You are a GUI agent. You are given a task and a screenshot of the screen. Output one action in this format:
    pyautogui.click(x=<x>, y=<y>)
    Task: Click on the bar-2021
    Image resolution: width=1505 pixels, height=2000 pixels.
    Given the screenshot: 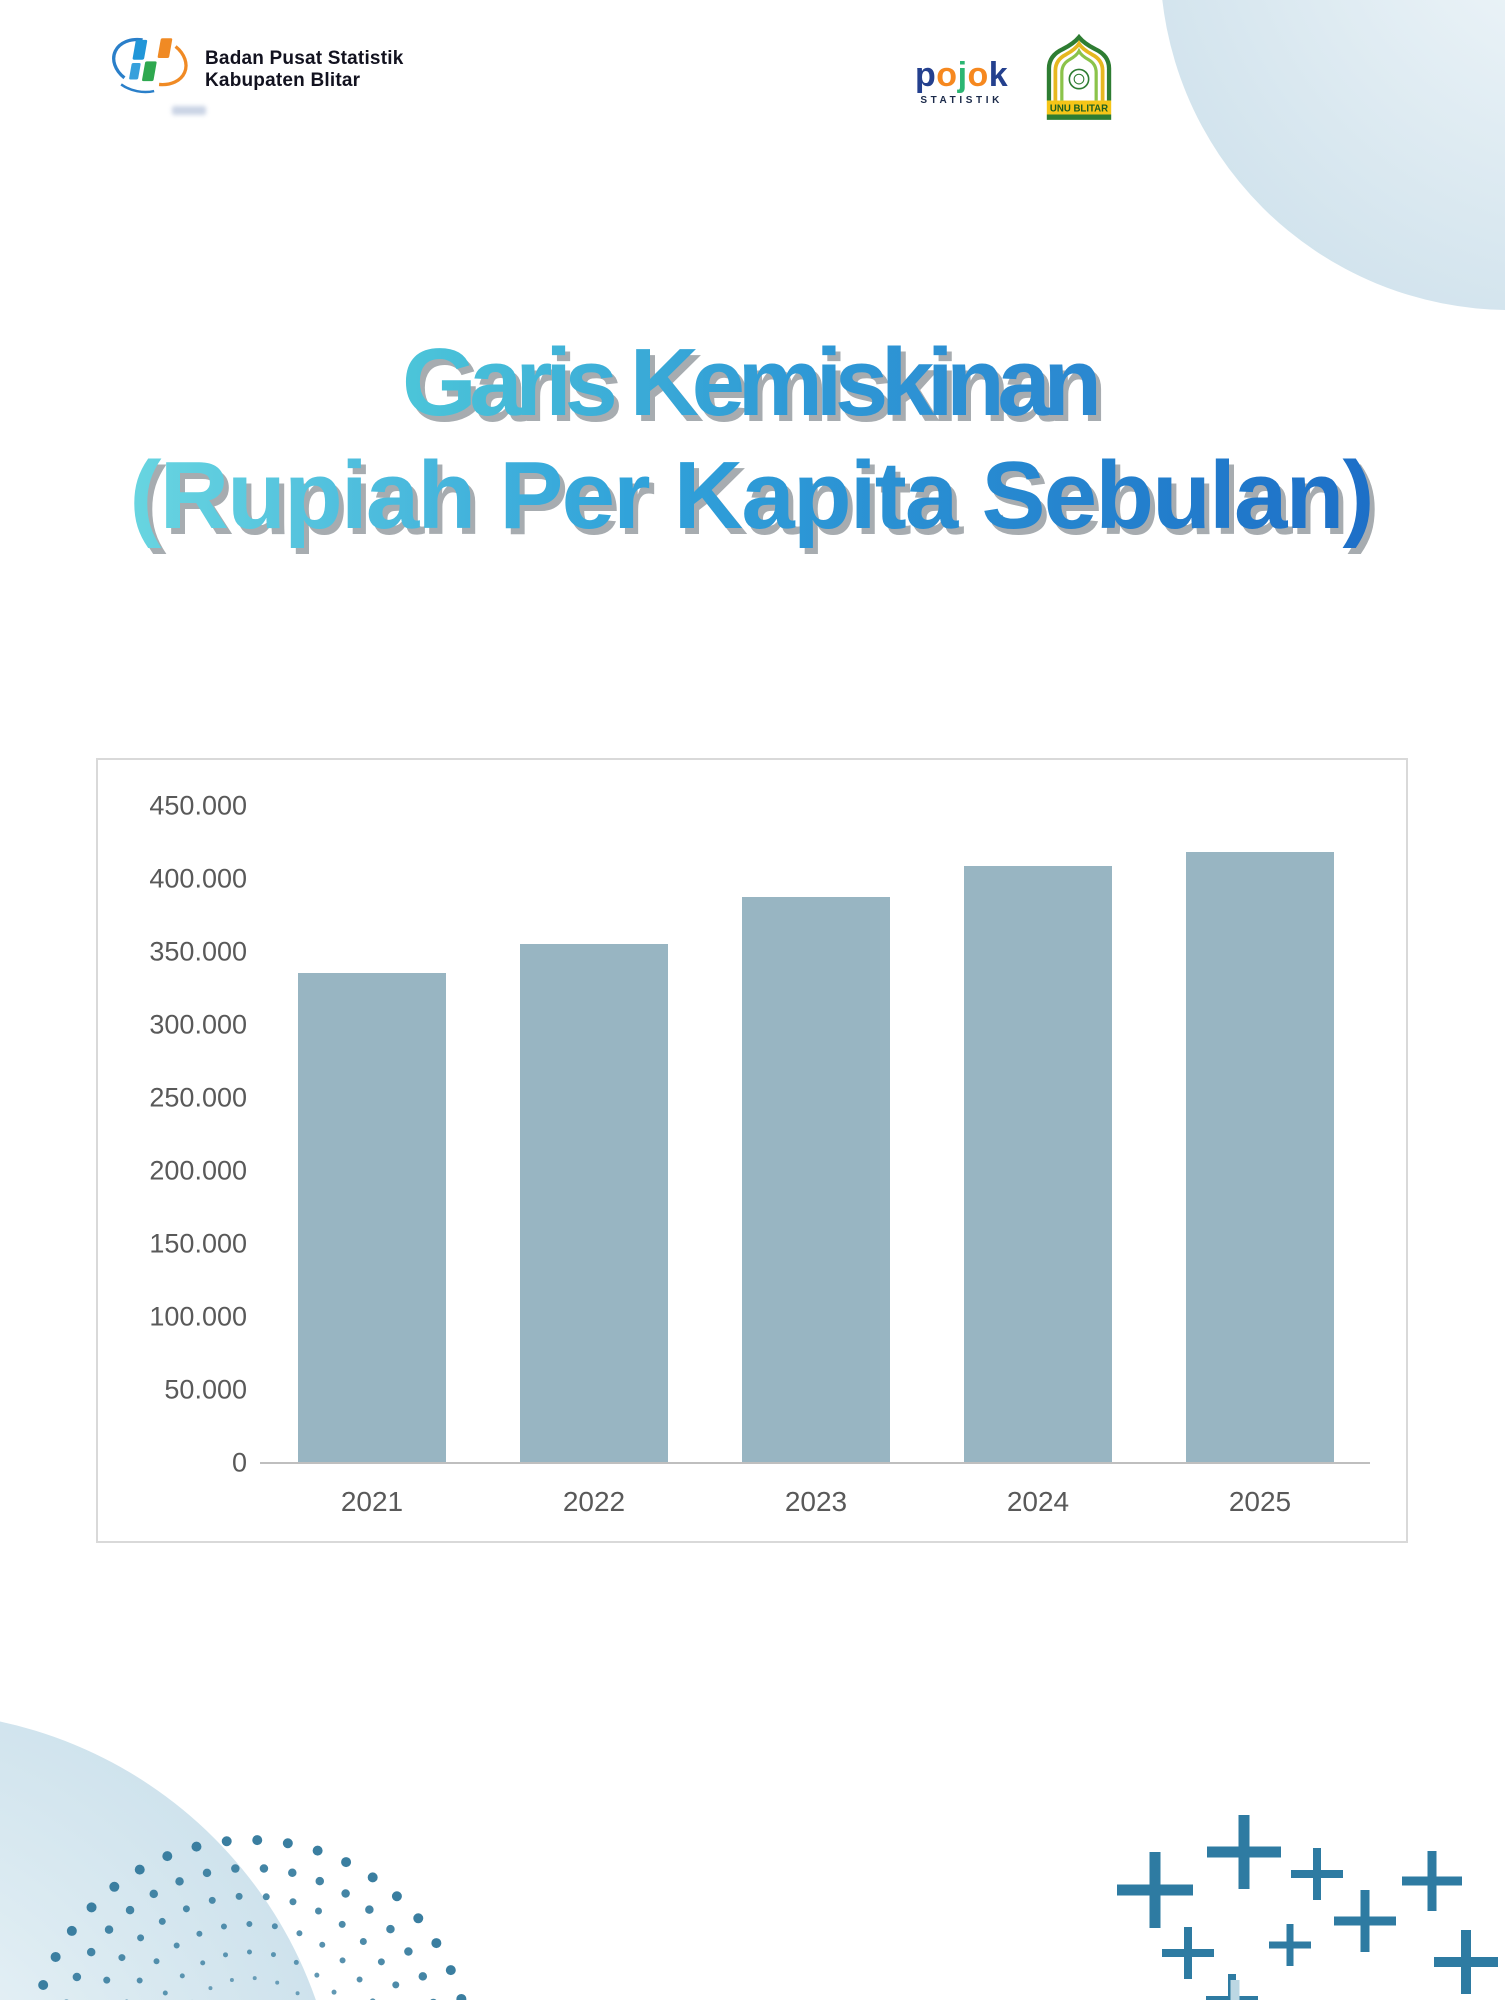 What is the action you would take?
    pyautogui.click(x=372, y=1217)
    